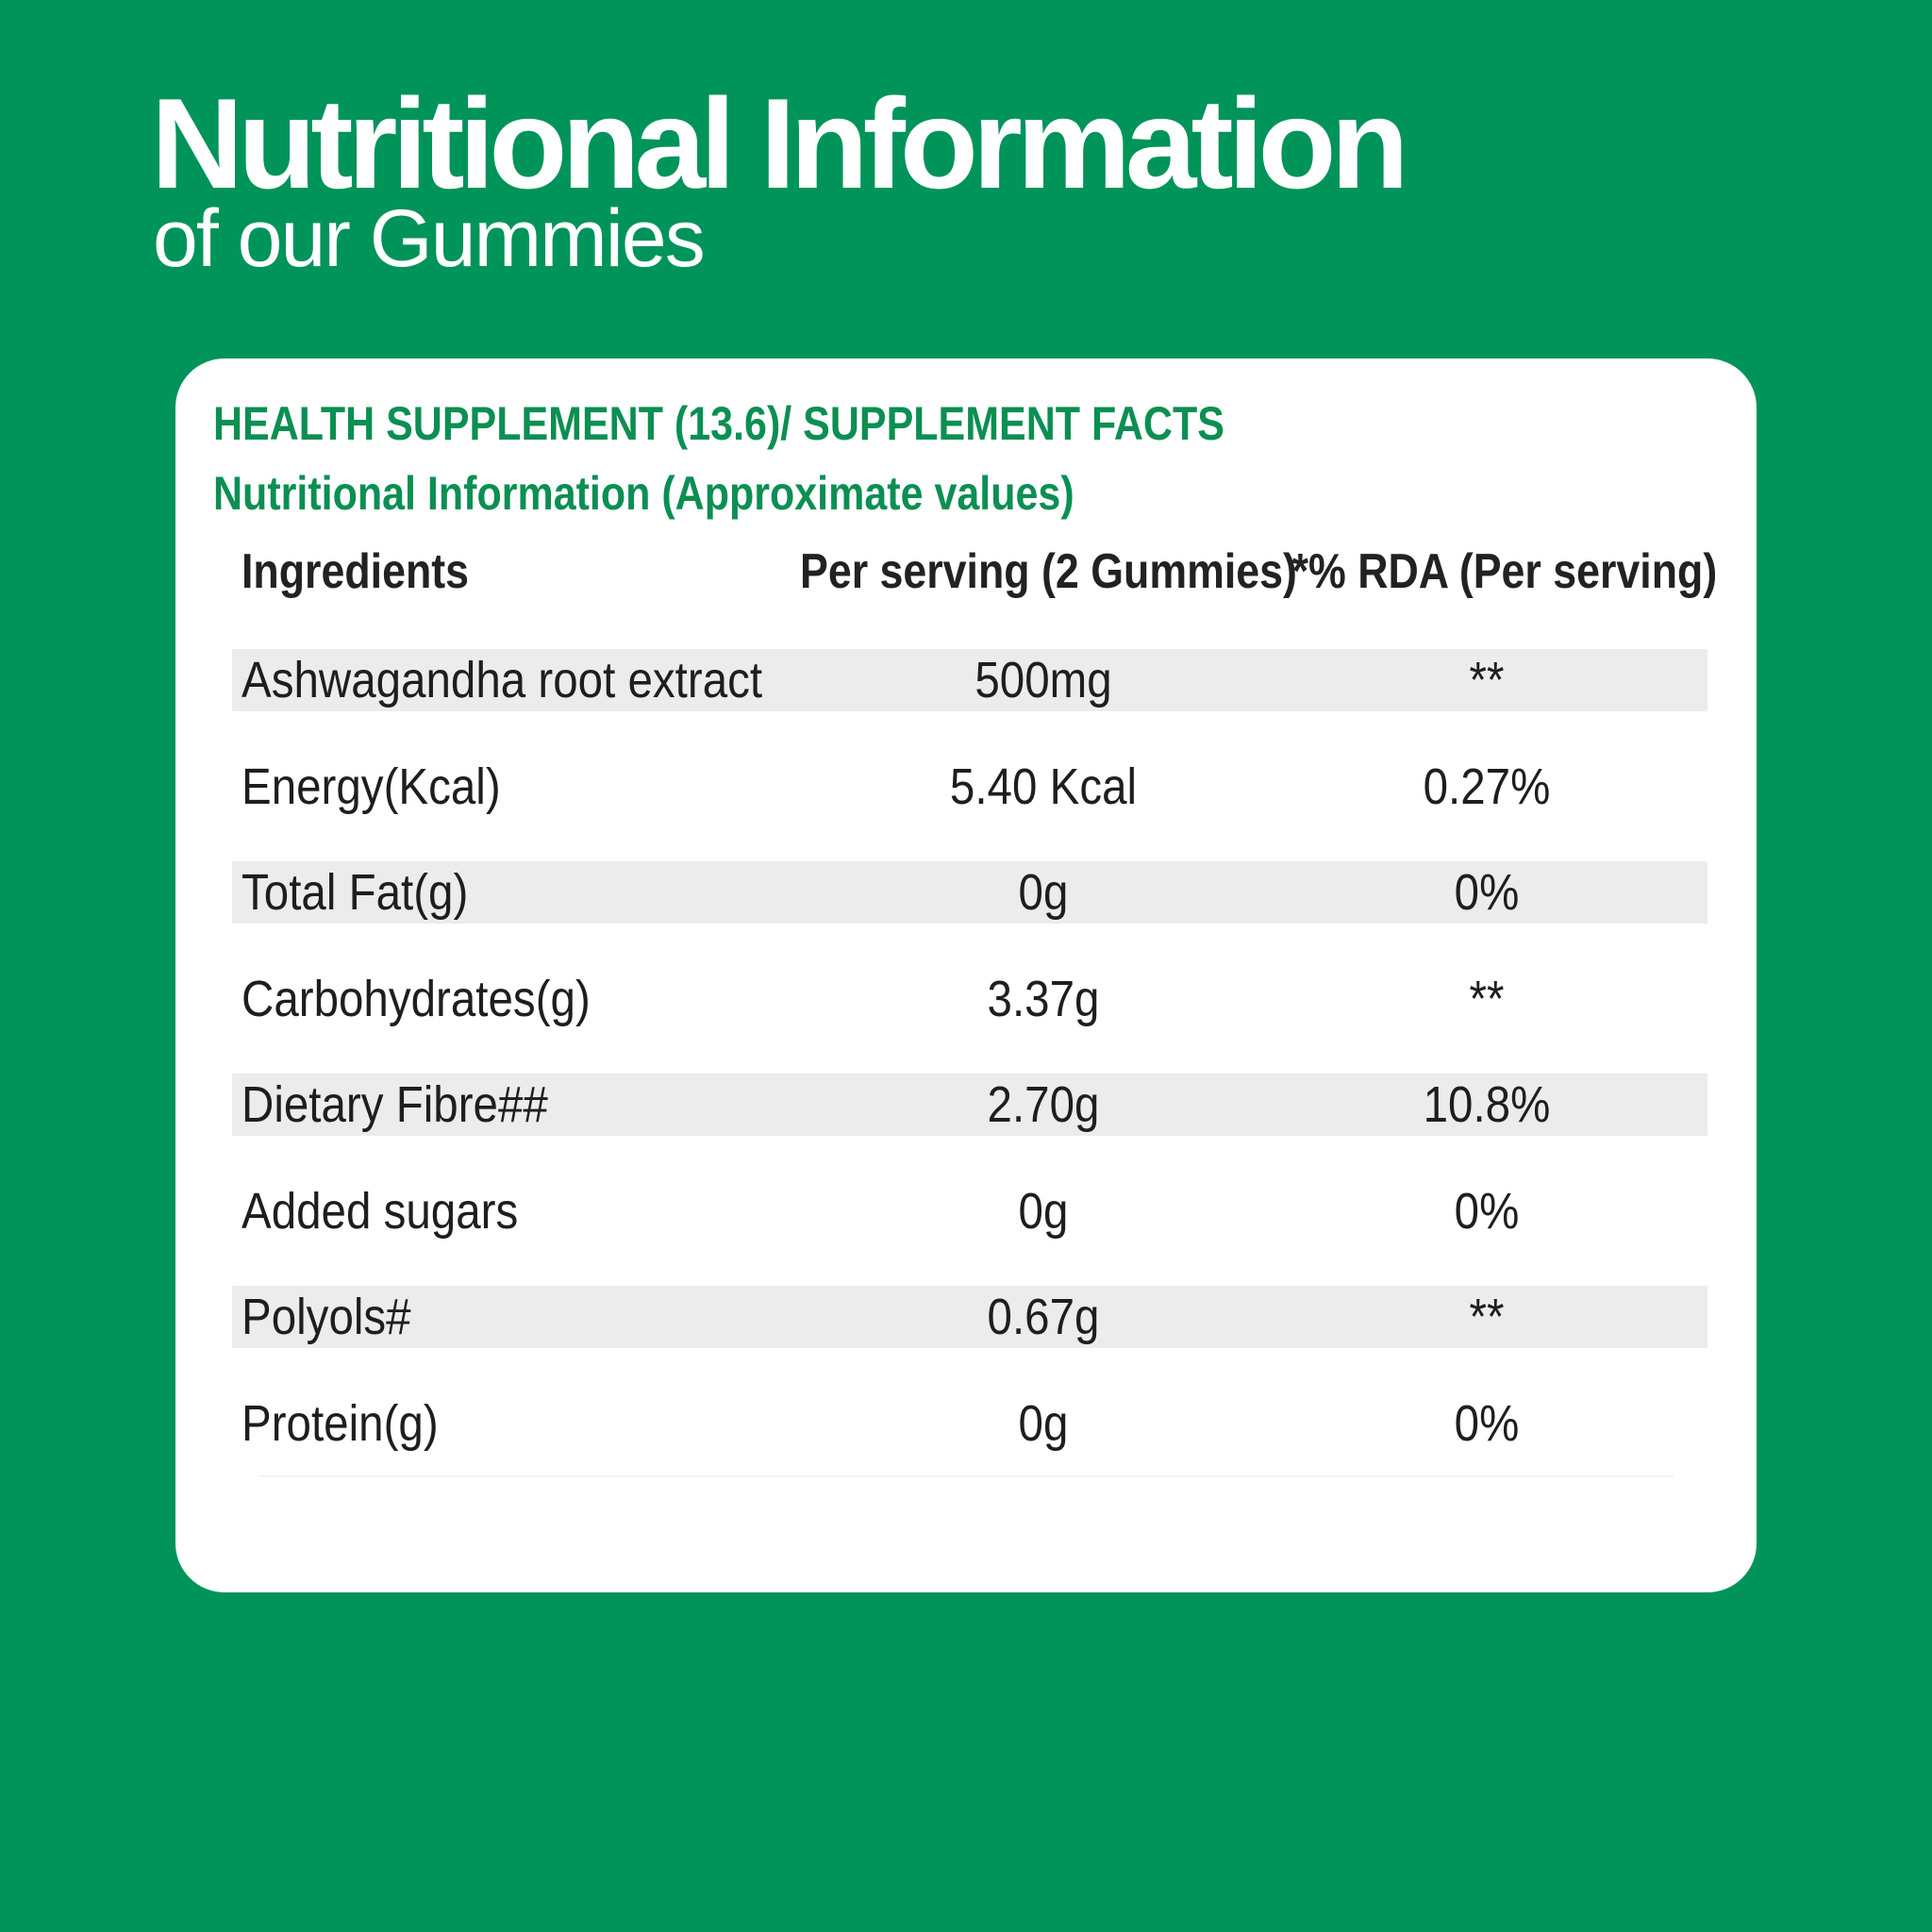  I want to click on ingredient-name: Added sugars, so click(380, 1211).